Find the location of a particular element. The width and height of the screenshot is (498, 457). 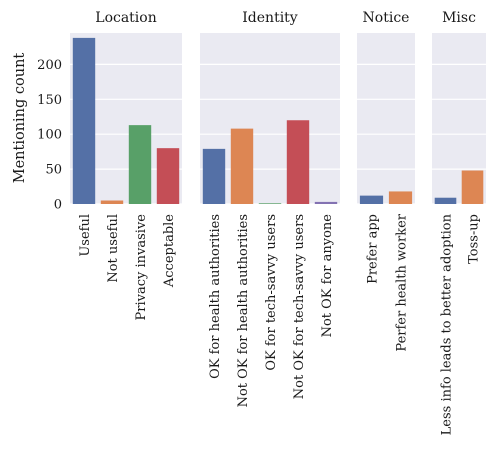

y-tick-label: 50 is located at coordinates (53, 170).